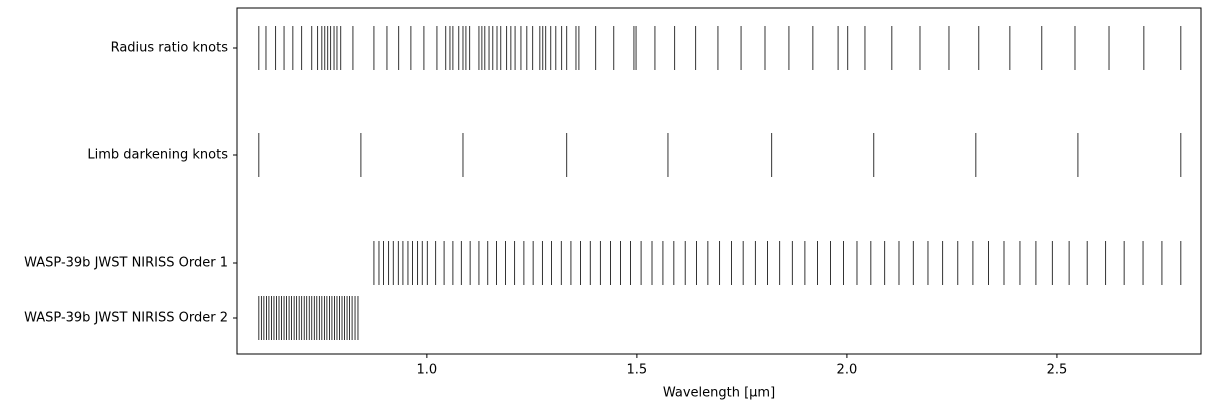  What do you see at coordinates (157, 155) in the screenshot?
I see `y-tick-label: Limb darkening knots` at bounding box center [157, 155].